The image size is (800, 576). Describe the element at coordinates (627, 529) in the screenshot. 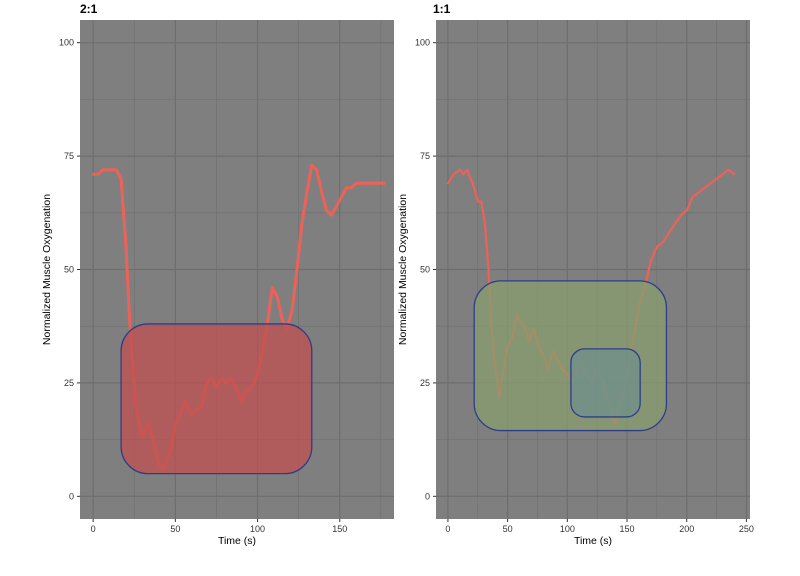

I see `right-x-tick-label: 150` at that location.